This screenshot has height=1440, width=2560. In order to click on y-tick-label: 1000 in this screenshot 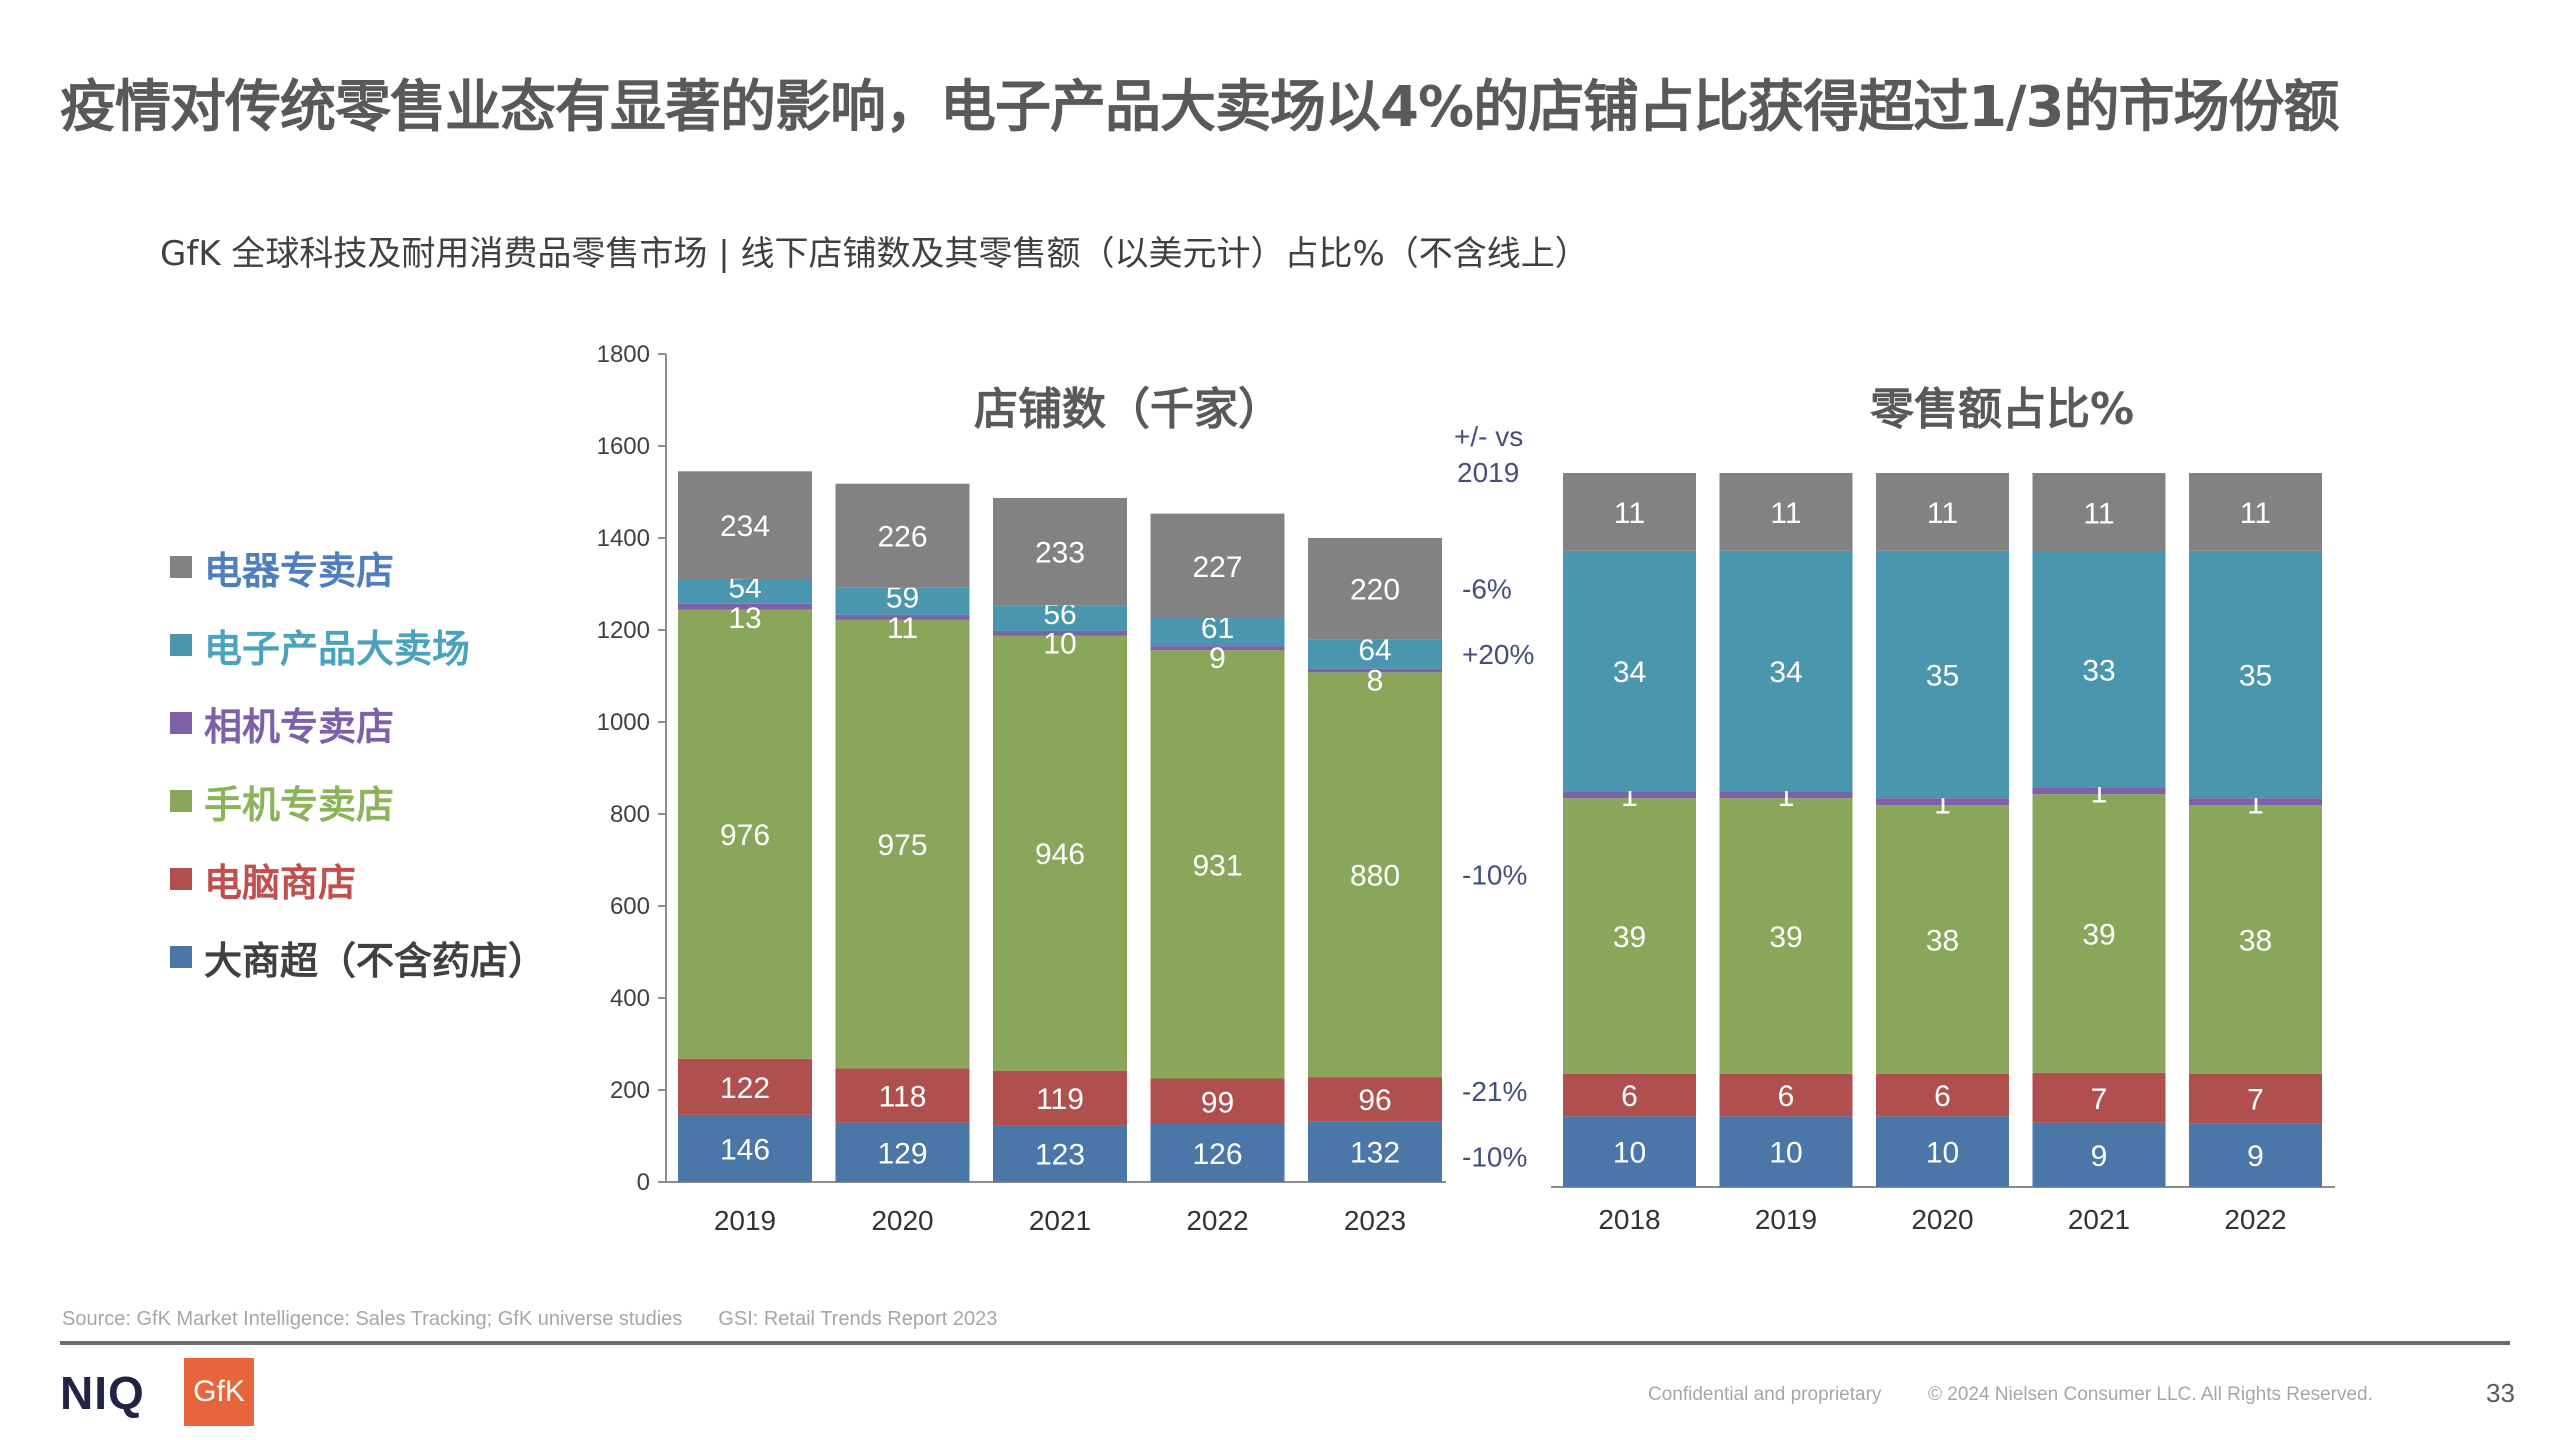, I will do `click(623, 722)`.